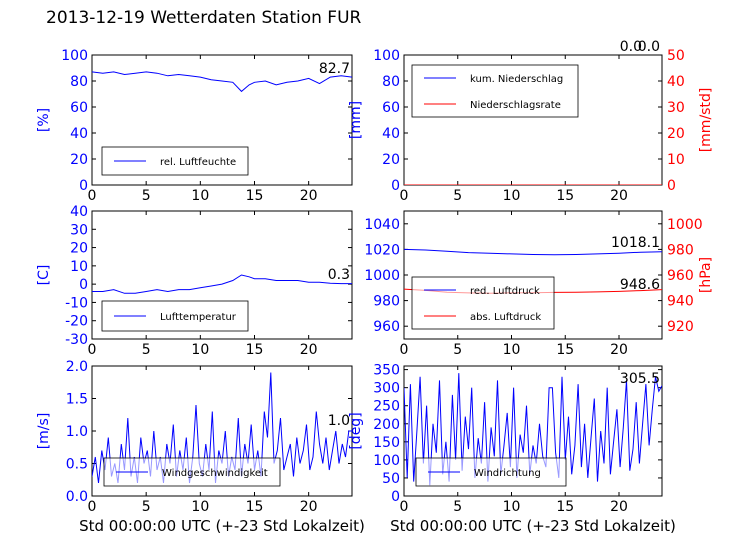 This screenshot has height=552, width=736. I want to click on legend: Windrichtung, so click(491, 472).